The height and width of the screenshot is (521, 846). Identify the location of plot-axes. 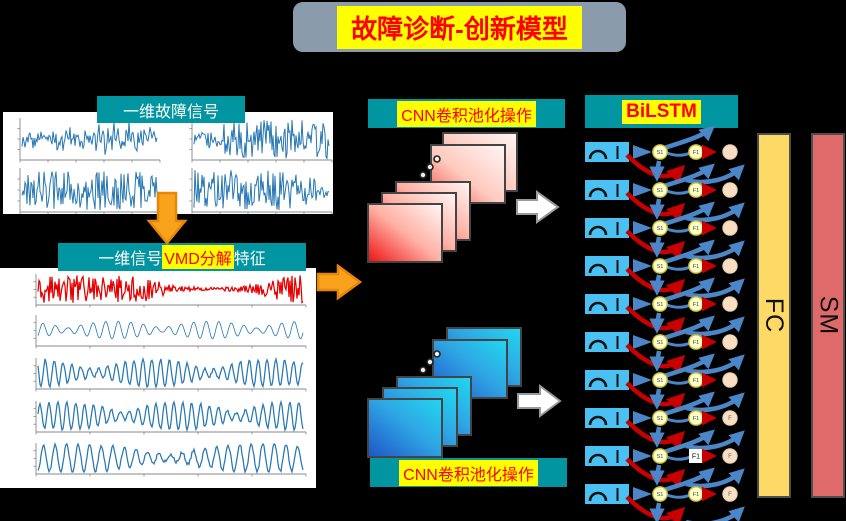
(89, 190).